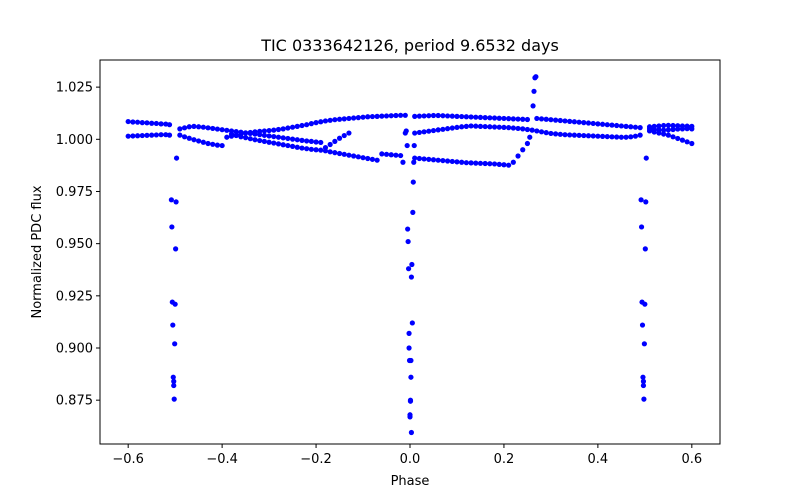 This screenshot has width=800, height=500. I want to click on x-tick-label: −0.6, so click(128, 459).